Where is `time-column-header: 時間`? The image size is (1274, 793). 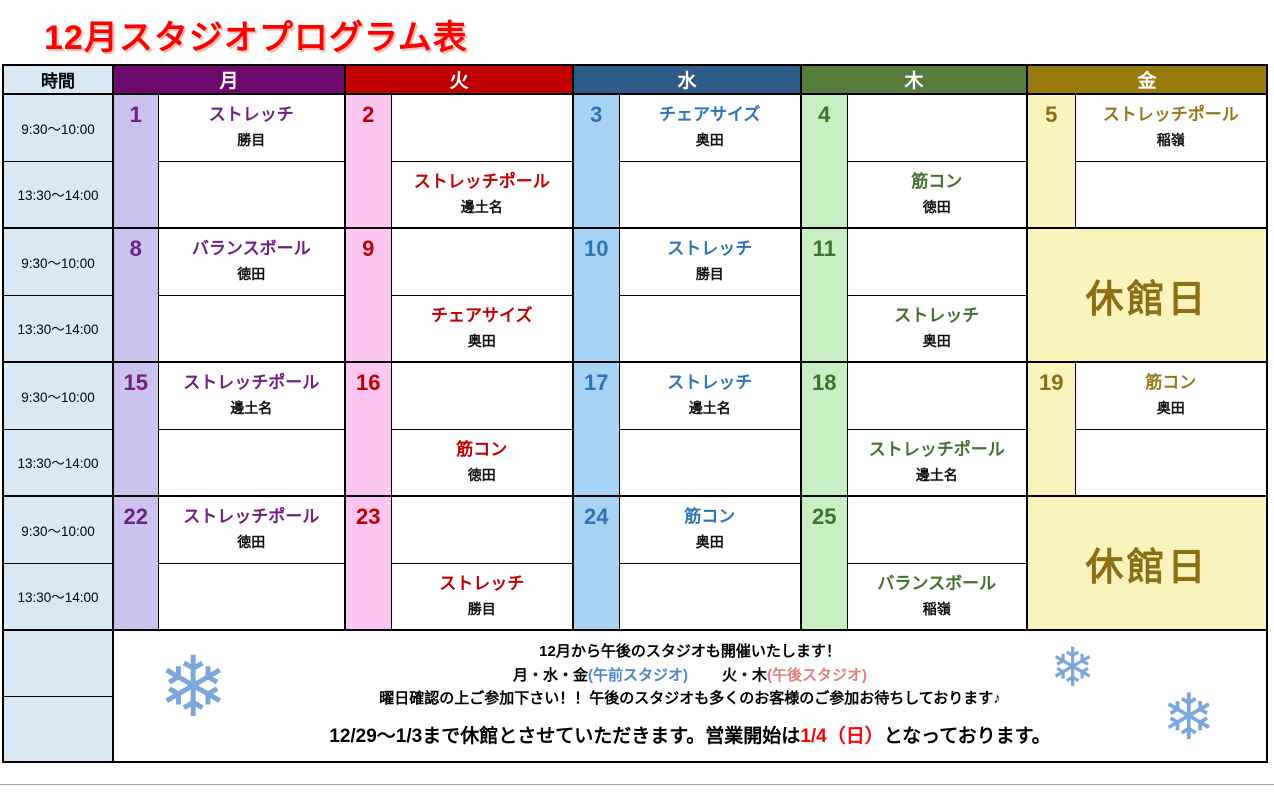 time-column-header: 時間 is located at coordinates (58, 79).